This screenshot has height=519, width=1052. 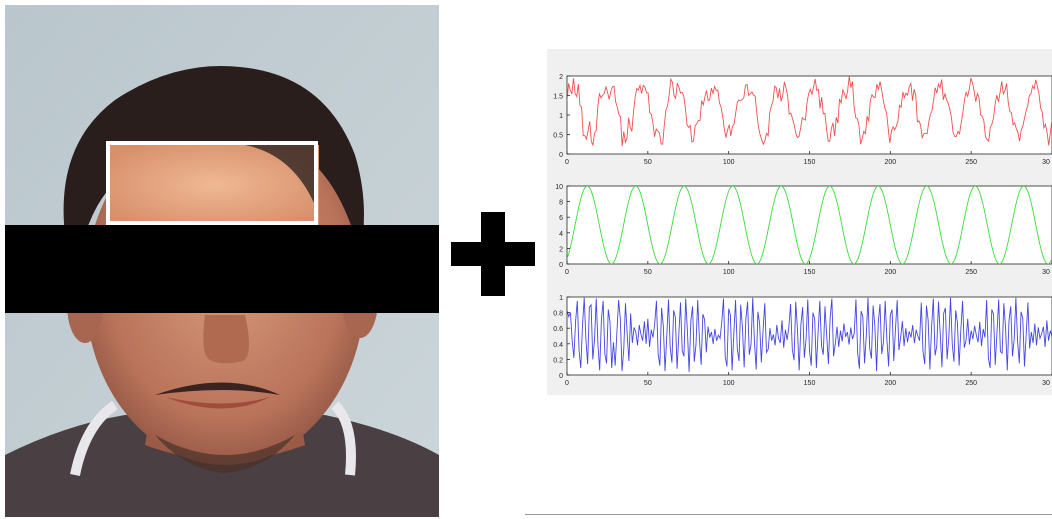 What do you see at coordinates (561, 234) in the screenshot?
I see `y-tick-label: 4` at bounding box center [561, 234].